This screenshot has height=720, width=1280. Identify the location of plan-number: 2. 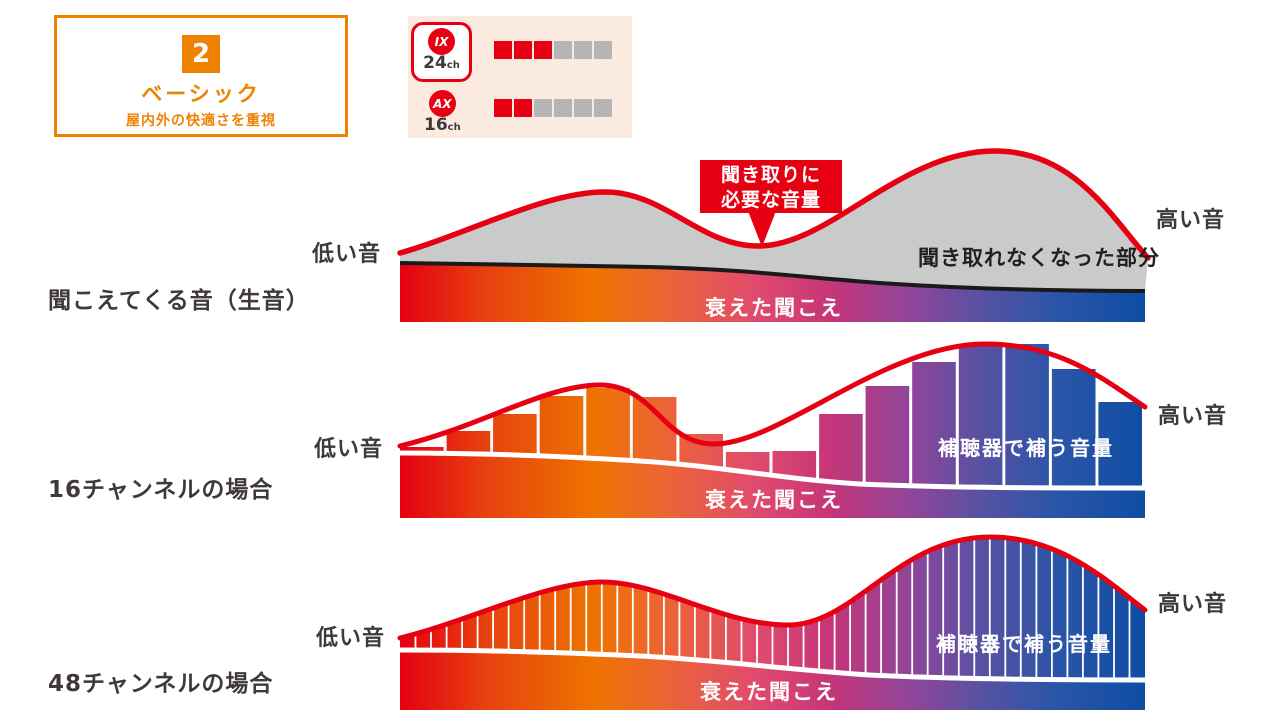
(201, 54).